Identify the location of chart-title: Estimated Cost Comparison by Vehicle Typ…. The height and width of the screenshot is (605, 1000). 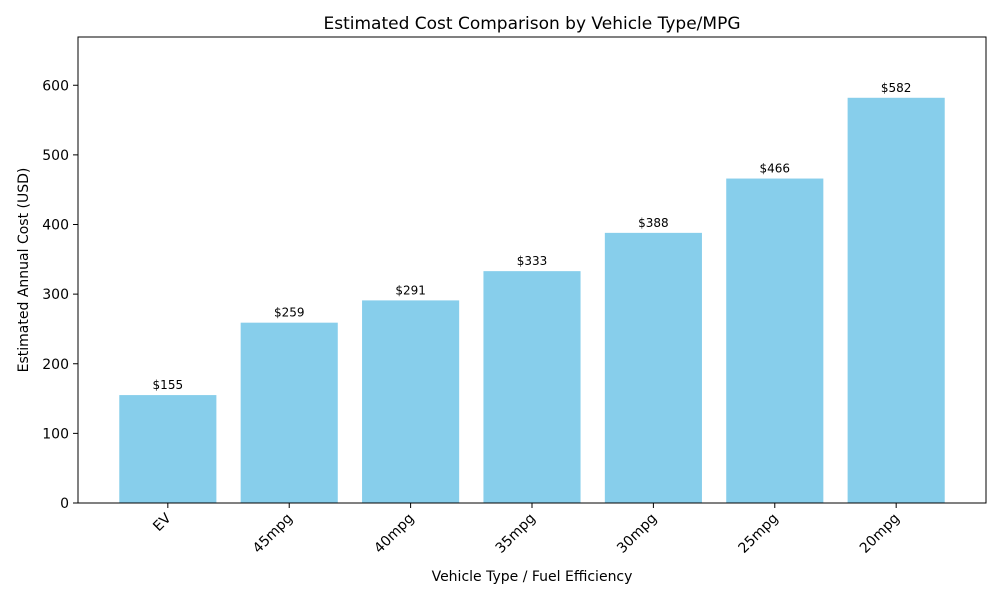
(532, 24).